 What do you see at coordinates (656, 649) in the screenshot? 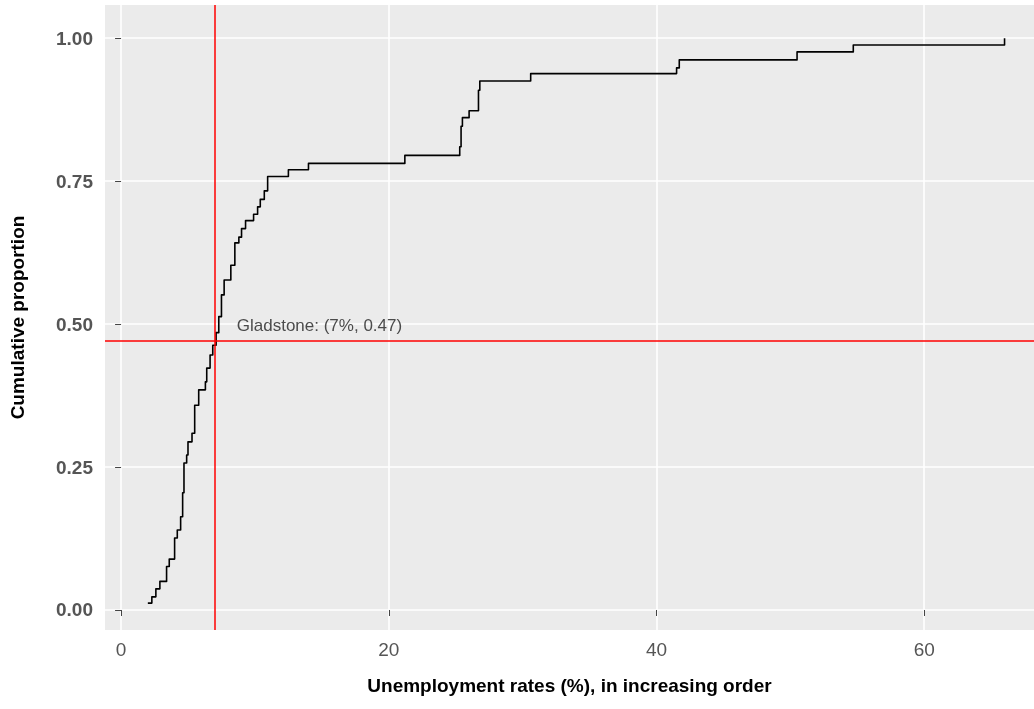
I see `x-tick-label: 40` at bounding box center [656, 649].